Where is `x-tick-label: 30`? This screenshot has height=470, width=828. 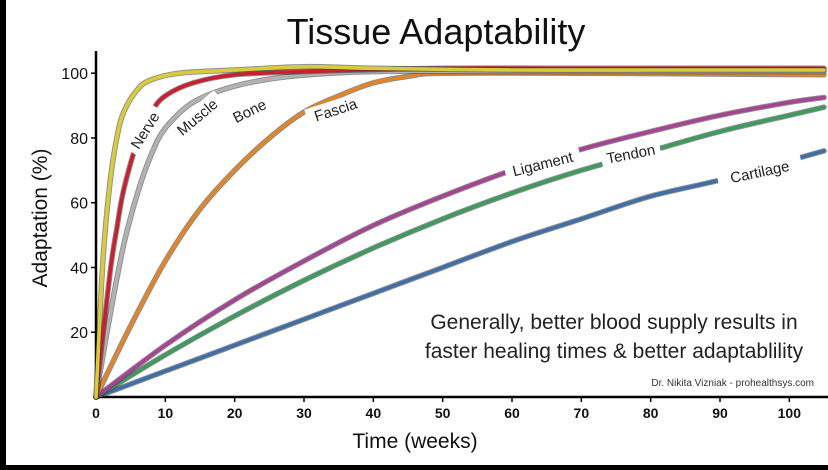 x-tick-label: 30 is located at coordinates (304, 413).